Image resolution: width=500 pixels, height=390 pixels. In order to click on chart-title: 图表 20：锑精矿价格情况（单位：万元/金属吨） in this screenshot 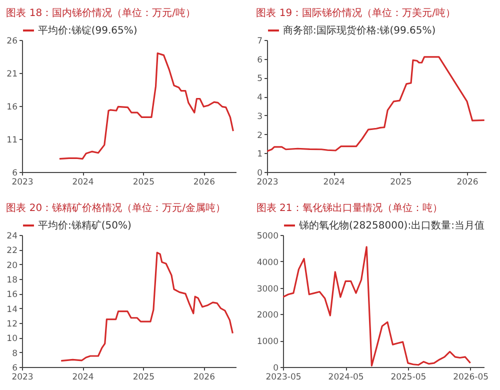, I will do `click(116, 208)`.